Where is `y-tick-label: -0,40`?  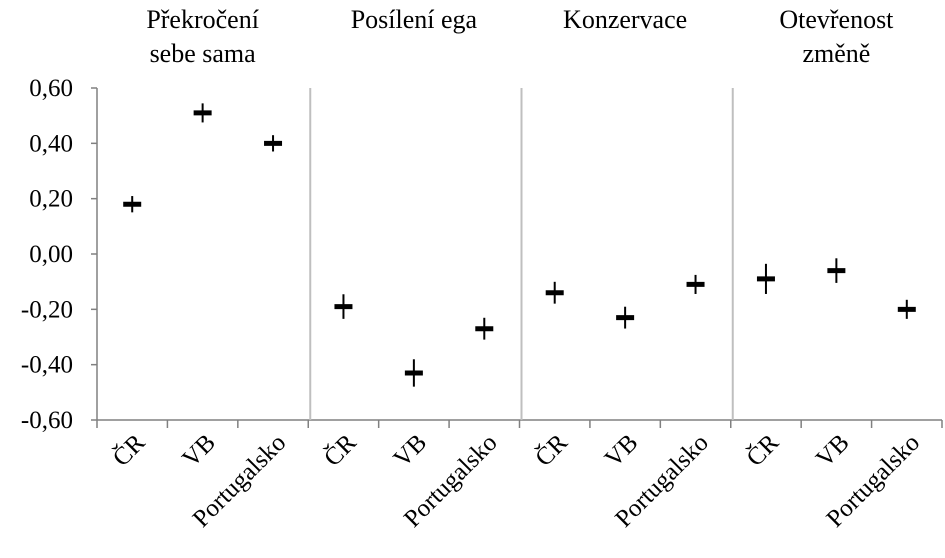 y-tick-label: -0,40 is located at coordinates (47, 365).